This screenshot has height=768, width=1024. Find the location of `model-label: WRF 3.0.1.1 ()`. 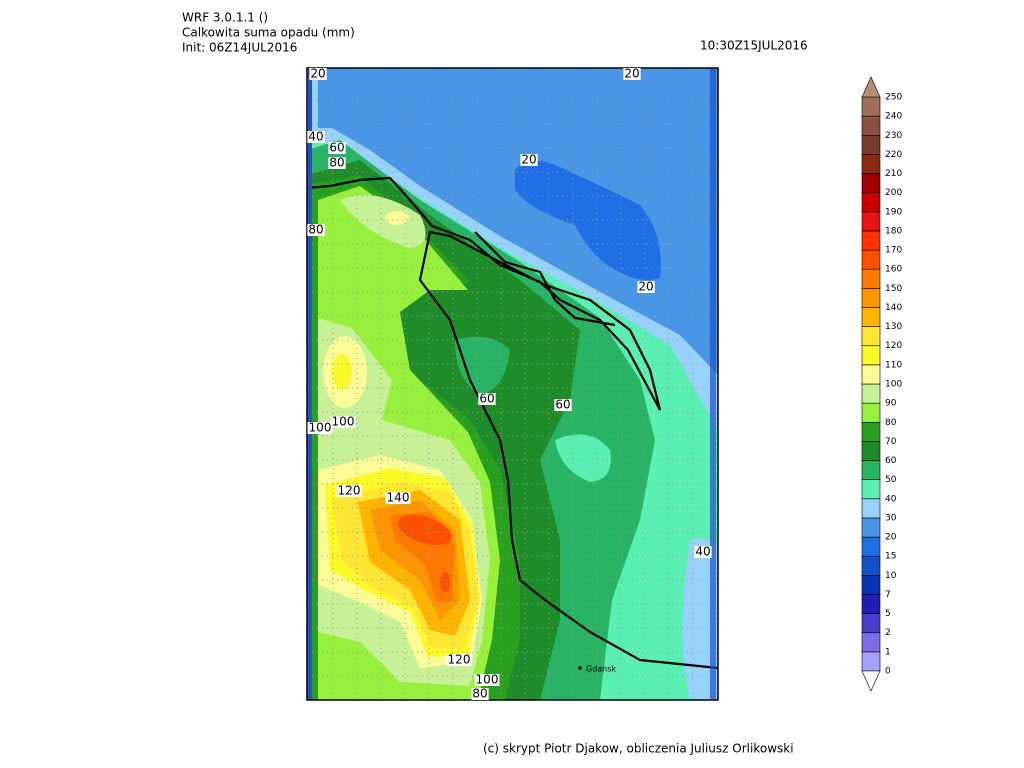

model-label: WRF 3.0.1.1 () is located at coordinates (225, 18).